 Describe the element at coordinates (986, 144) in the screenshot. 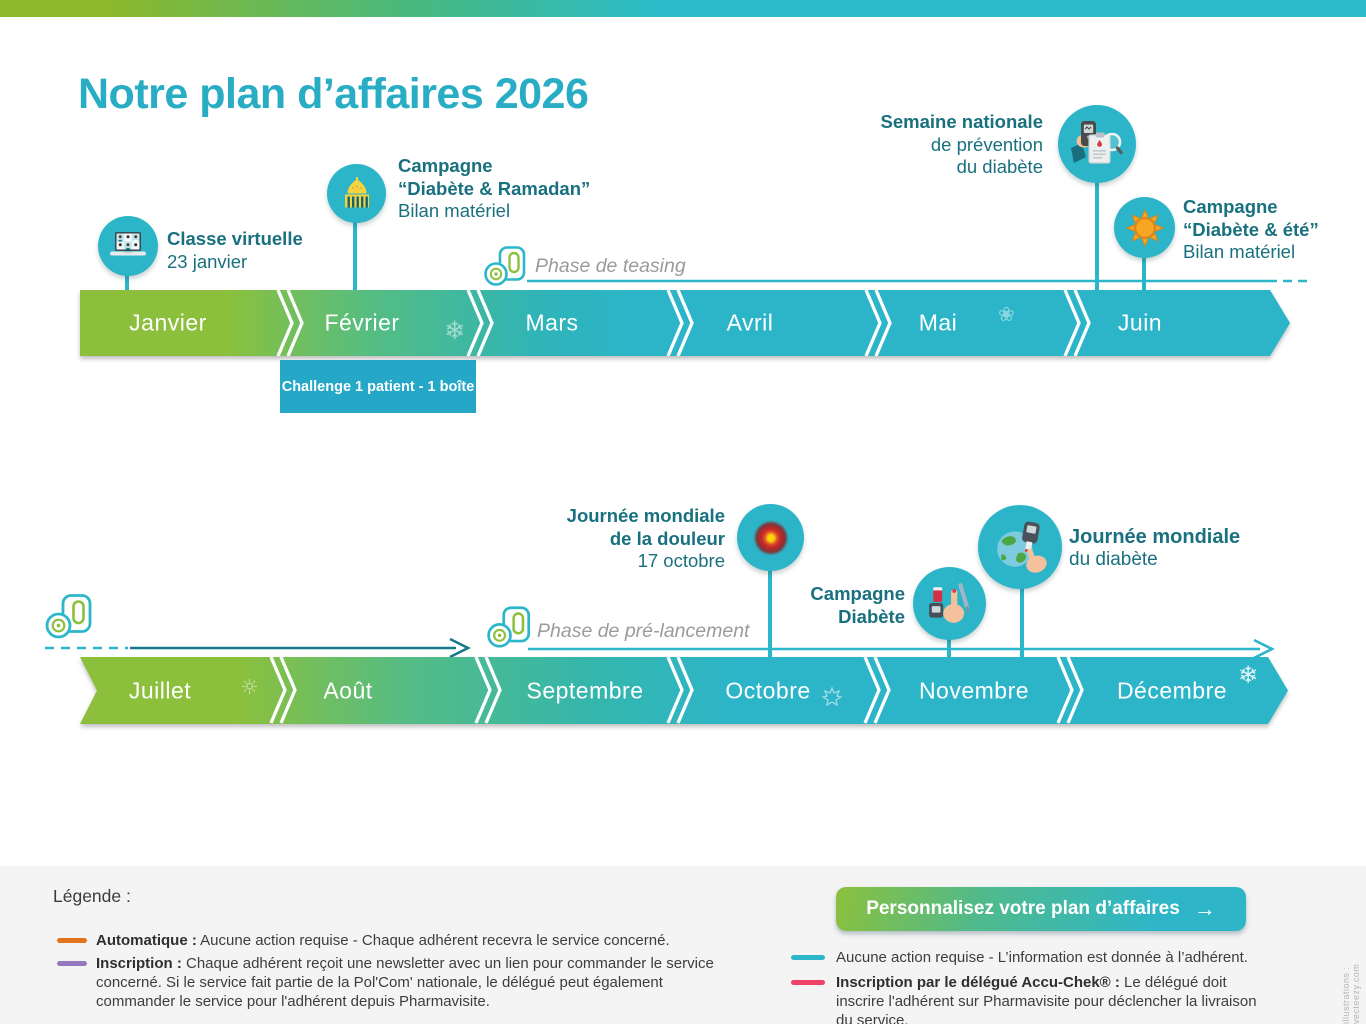

I see `event-subtitle: de prévention` at that location.